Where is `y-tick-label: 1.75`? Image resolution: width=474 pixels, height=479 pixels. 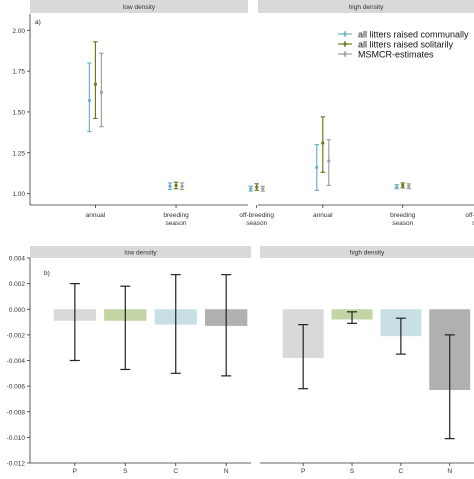 y-tick-label: 1.75 is located at coordinates (18, 72).